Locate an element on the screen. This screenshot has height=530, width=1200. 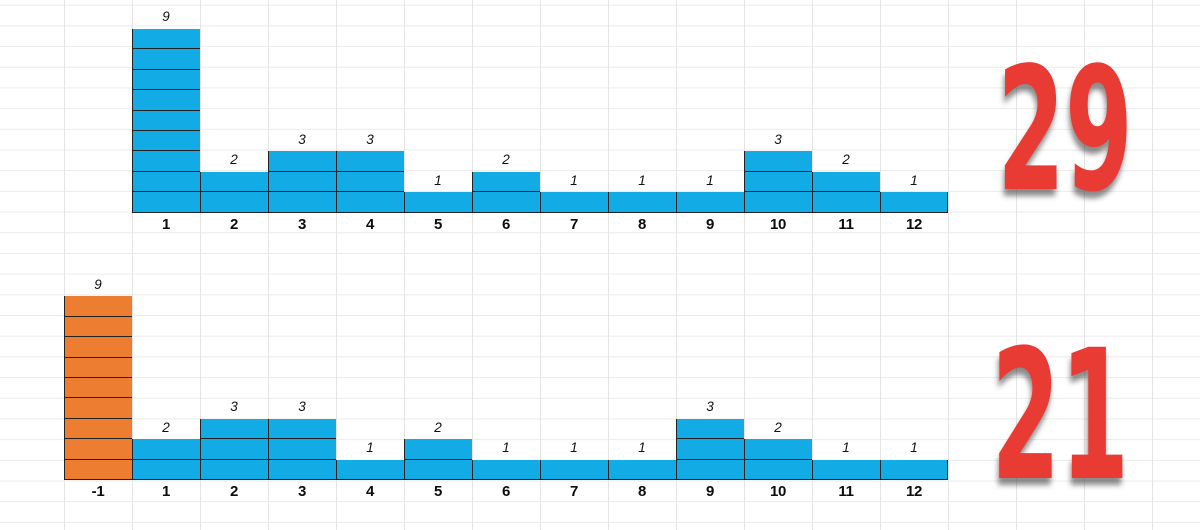
bar-5: 2 is located at coordinates (438, 450).